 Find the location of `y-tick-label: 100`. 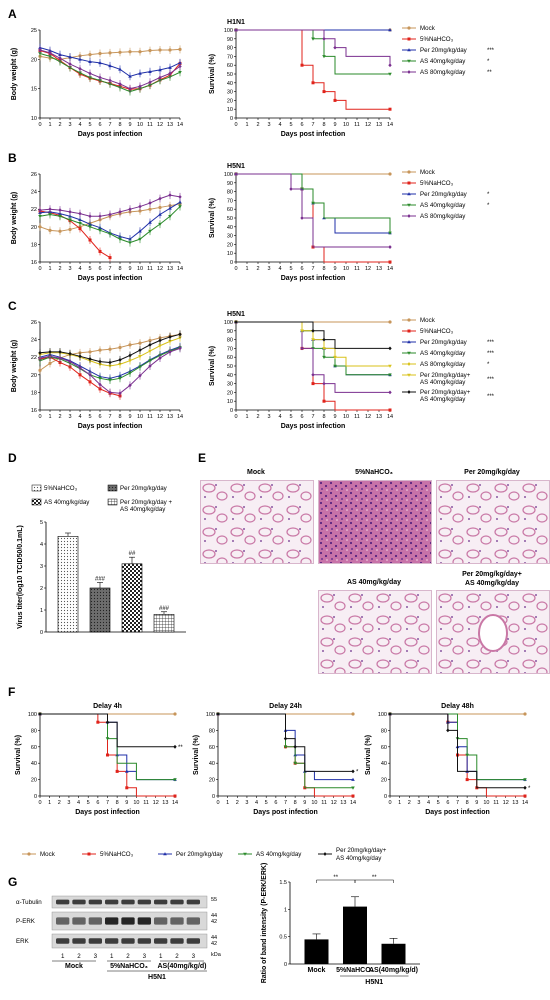

y-tick-label: 100 is located at coordinates (32, 715).